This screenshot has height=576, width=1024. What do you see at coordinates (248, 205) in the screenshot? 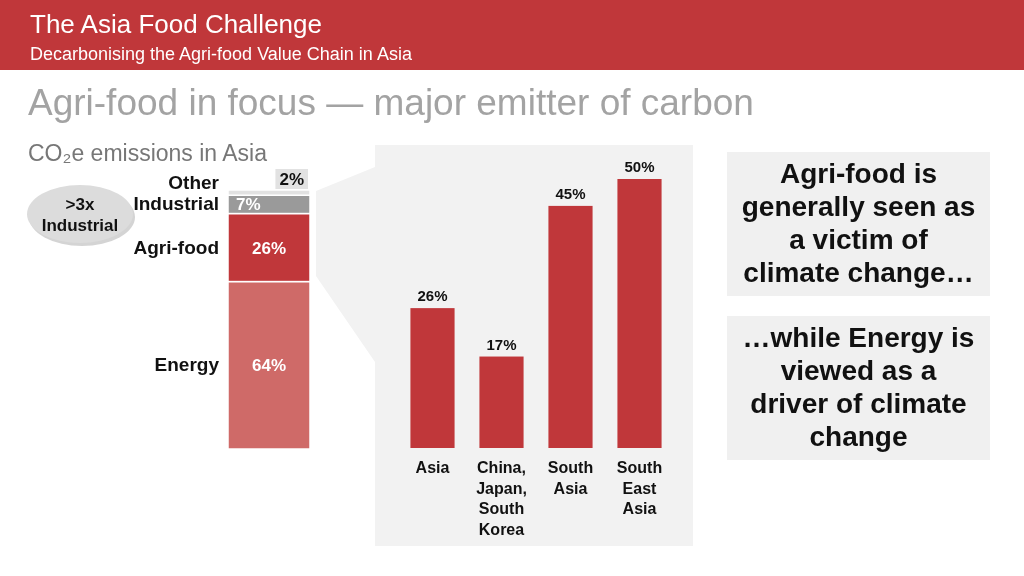
I see `data-label: 7%` at bounding box center [248, 205].